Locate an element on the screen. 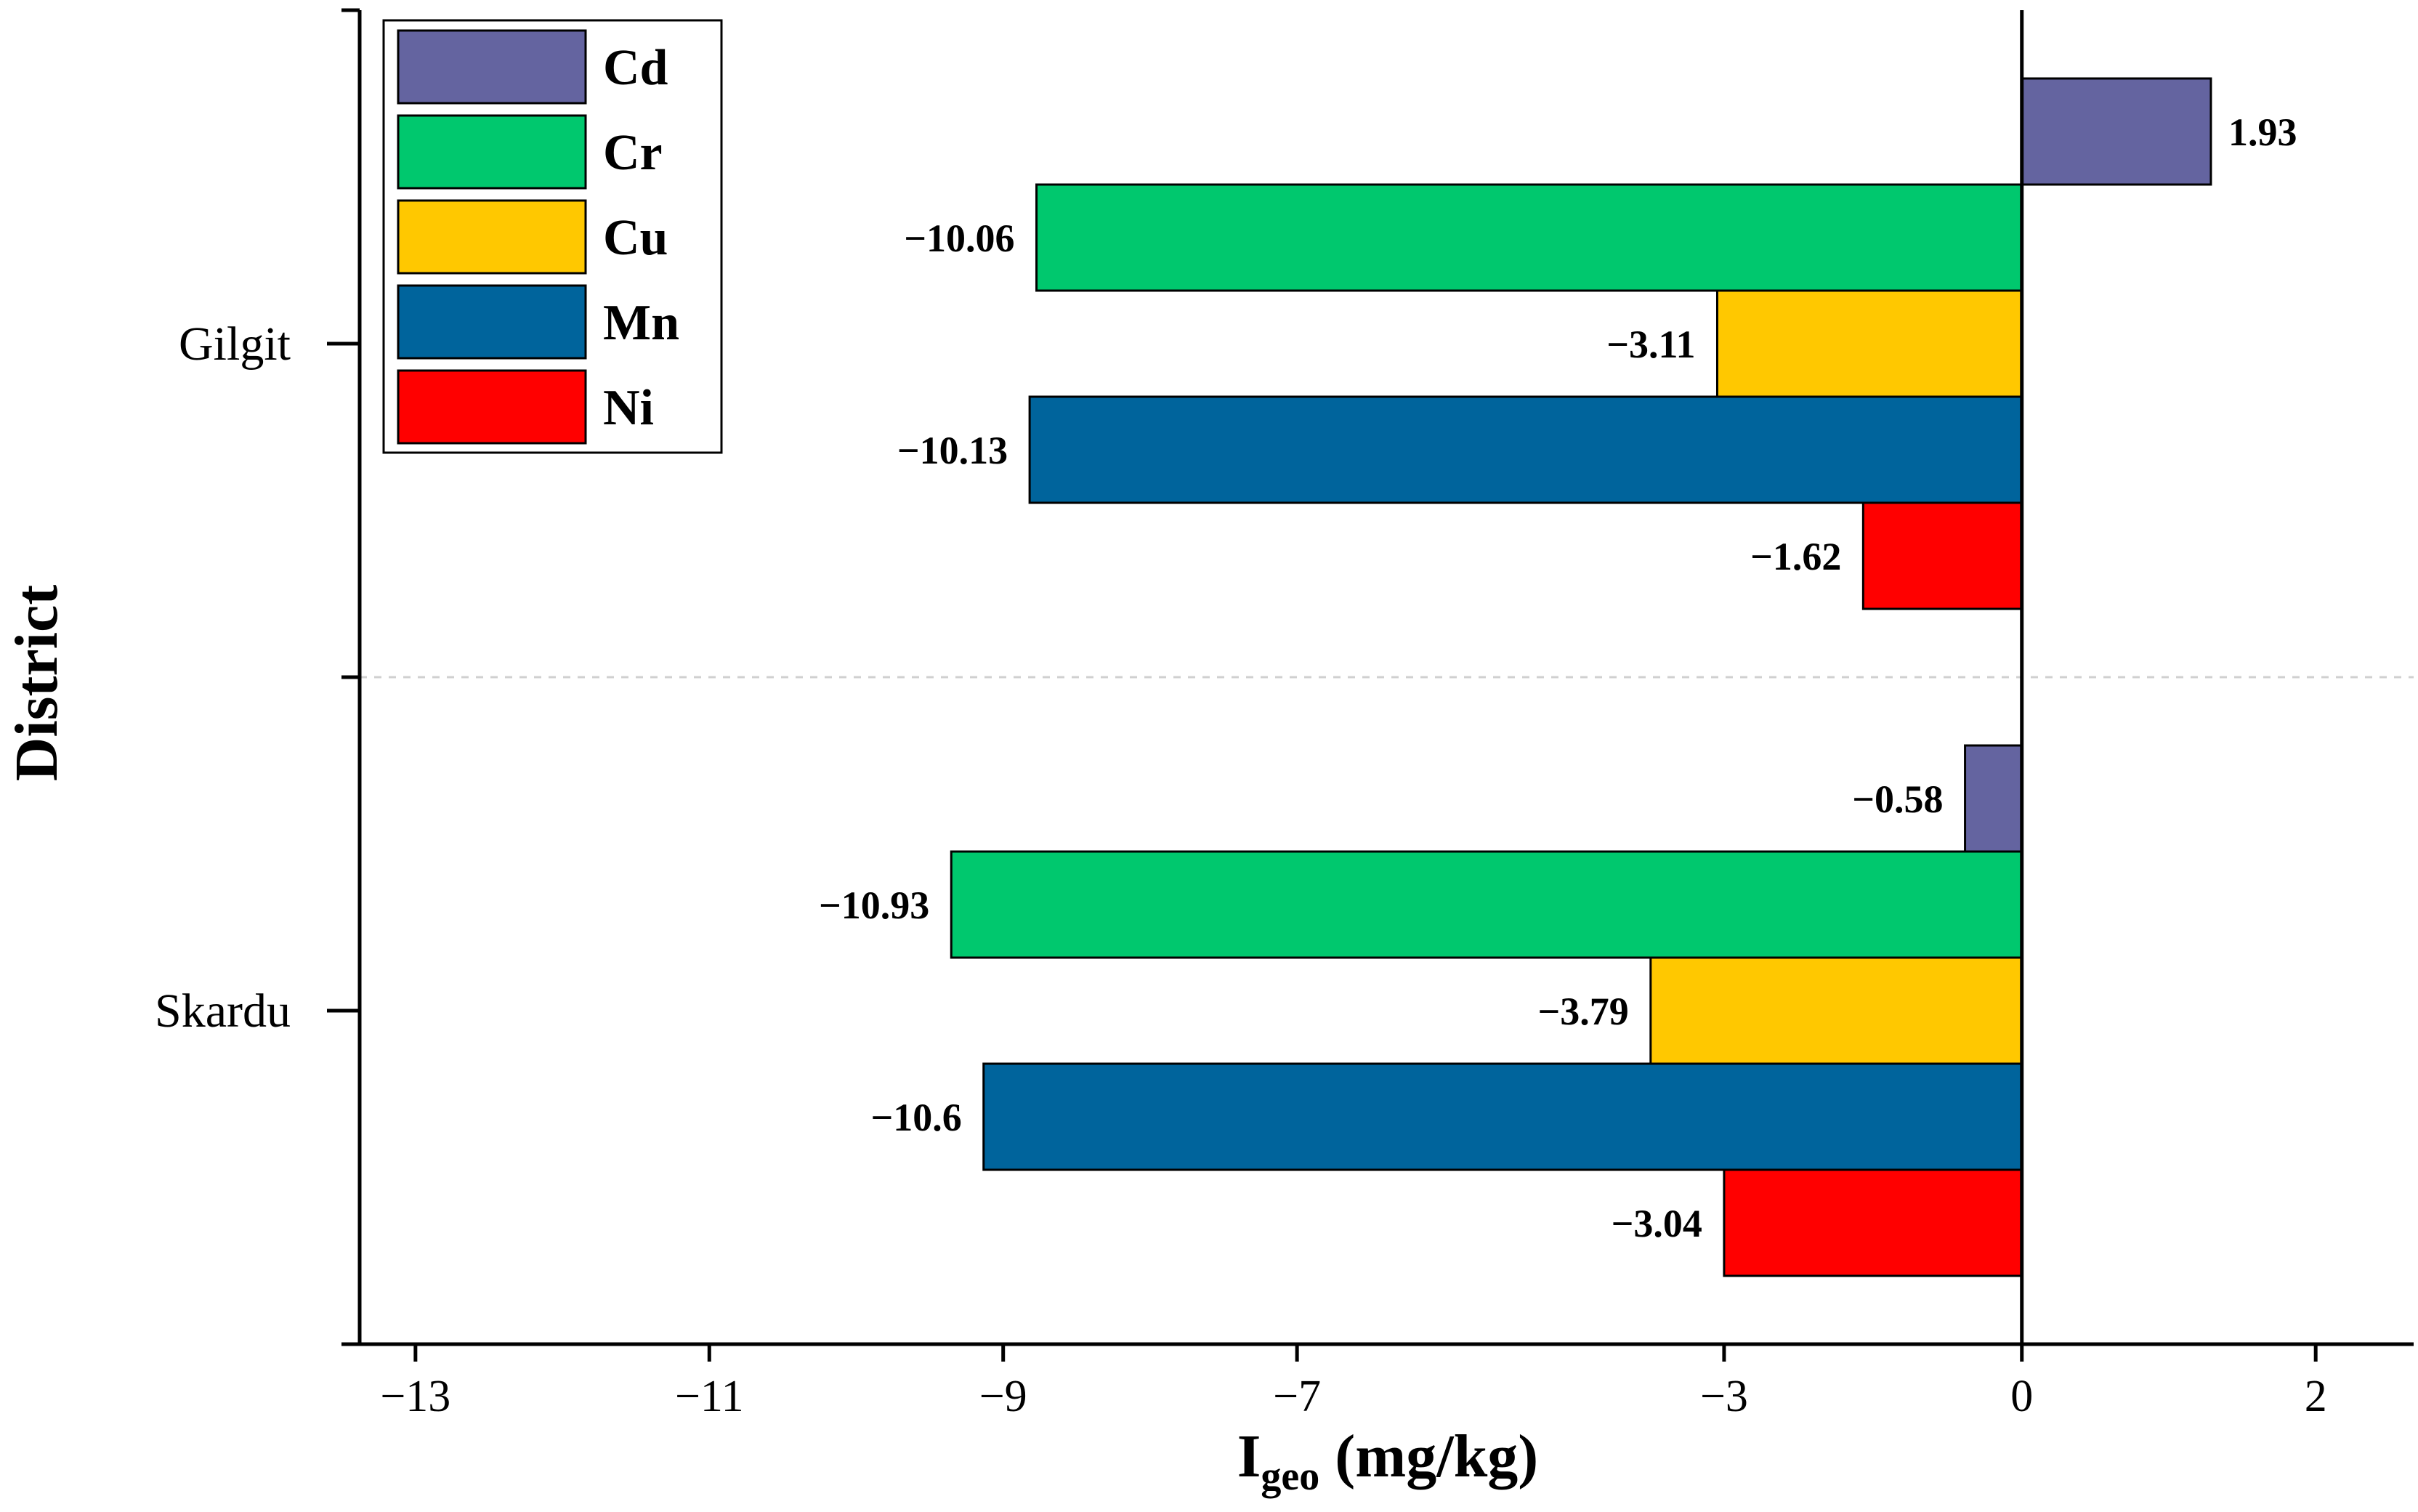 This screenshot has height=1512, width=2418. x-axis-title: Igeo (mg/kg) is located at coordinates (1388, 1461).